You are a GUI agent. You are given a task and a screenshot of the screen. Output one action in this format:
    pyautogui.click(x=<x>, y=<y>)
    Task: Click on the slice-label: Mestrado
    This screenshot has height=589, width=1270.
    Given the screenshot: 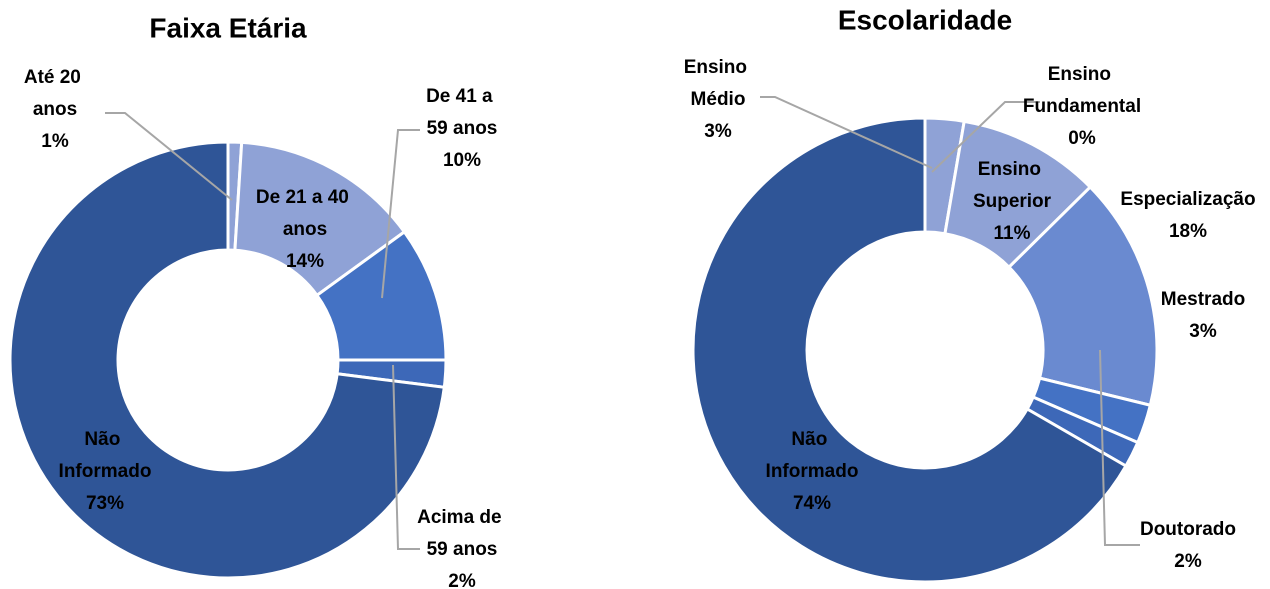 What is the action you would take?
    pyautogui.click(x=1203, y=299)
    